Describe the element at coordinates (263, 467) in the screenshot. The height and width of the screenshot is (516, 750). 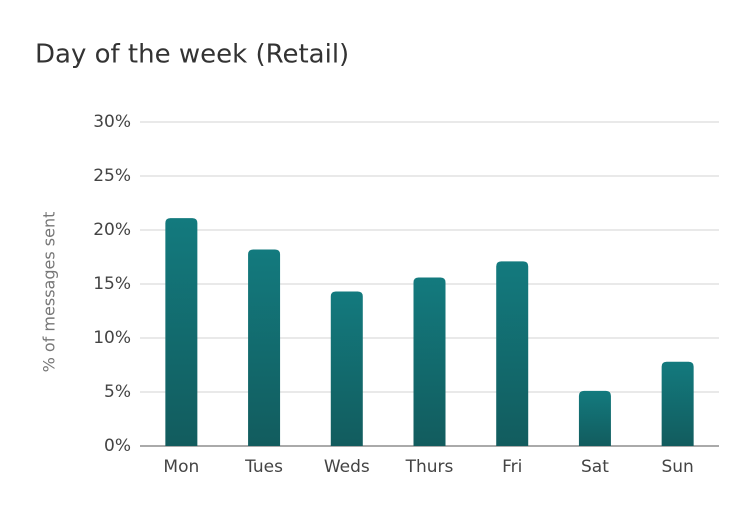
I see `x-tick-label: Tues` at that location.